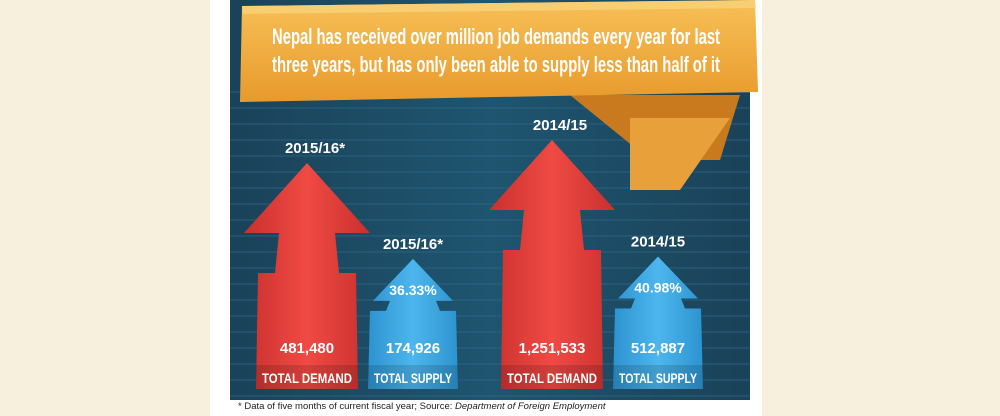 Image resolution: width=1000 pixels, height=416 pixels. I want to click on series-label-3: TOTAL DEMAND, so click(552, 378).